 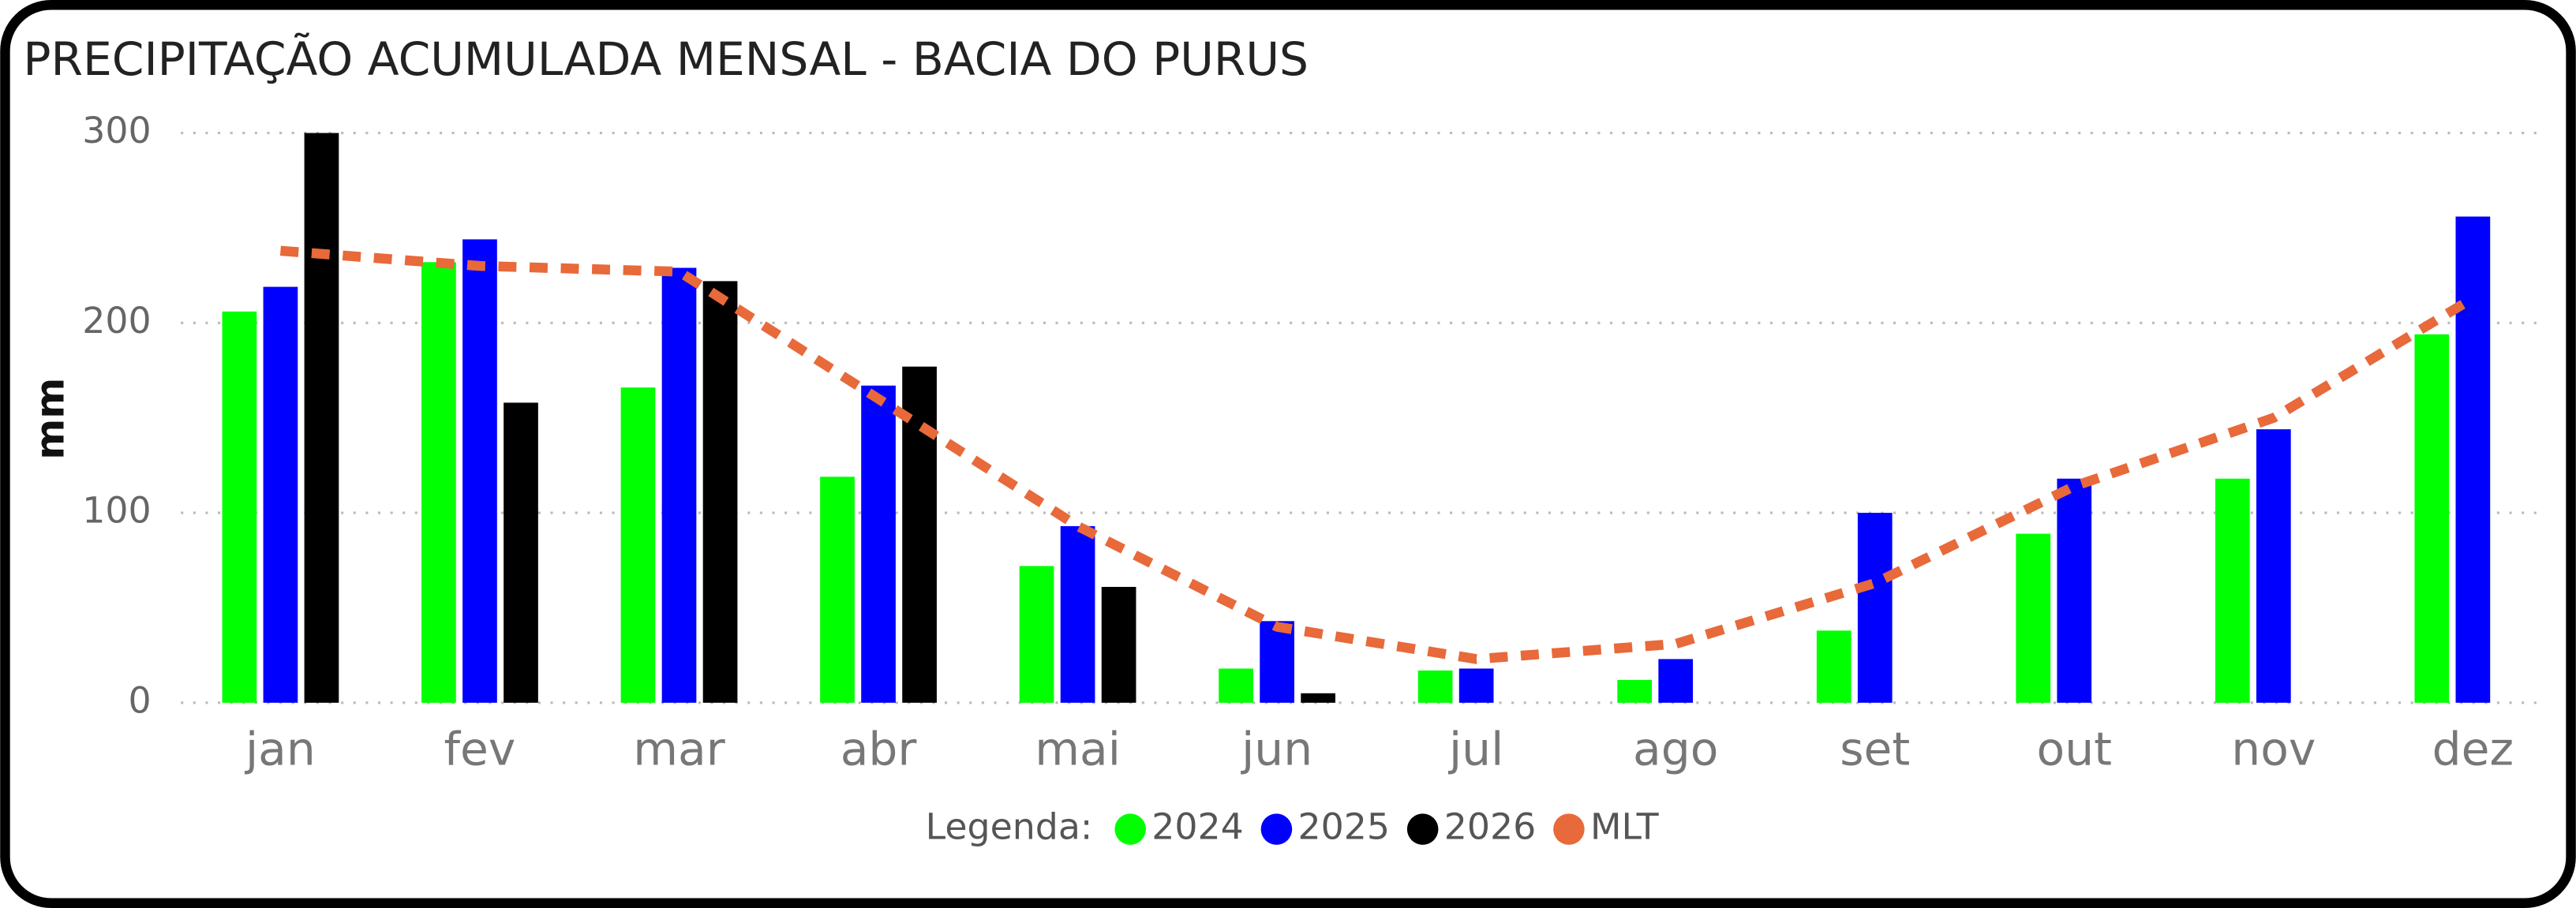 I want to click on y-tick-label: 0, so click(x=140, y=699).